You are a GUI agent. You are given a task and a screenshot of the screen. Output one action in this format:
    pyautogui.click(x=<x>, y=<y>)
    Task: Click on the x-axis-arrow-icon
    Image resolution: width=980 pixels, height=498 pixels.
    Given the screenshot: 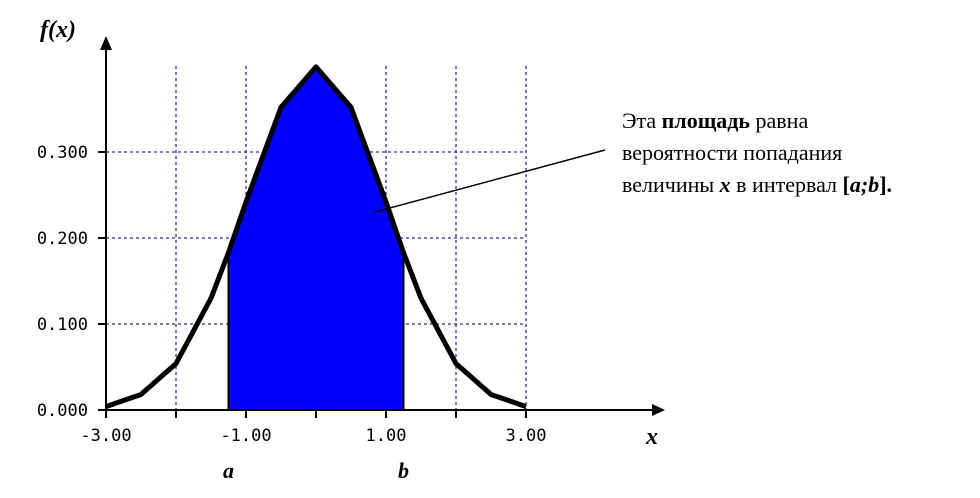 What is the action you would take?
    pyautogui.click(x=658, y=410)
    